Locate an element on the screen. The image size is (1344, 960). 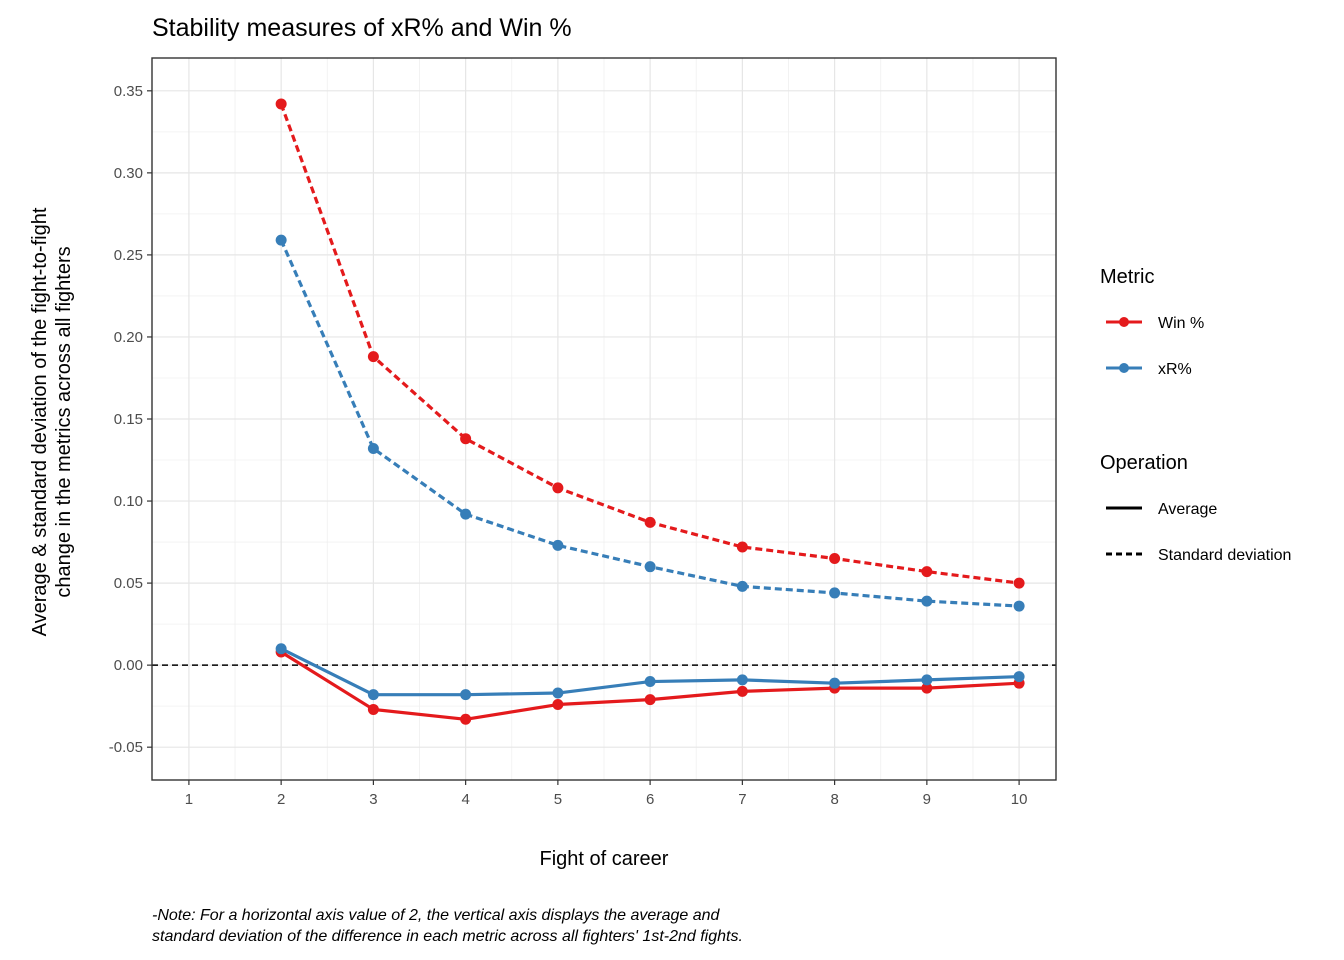
y-tick-label: 0.30 is located at coordinates (128, 173).